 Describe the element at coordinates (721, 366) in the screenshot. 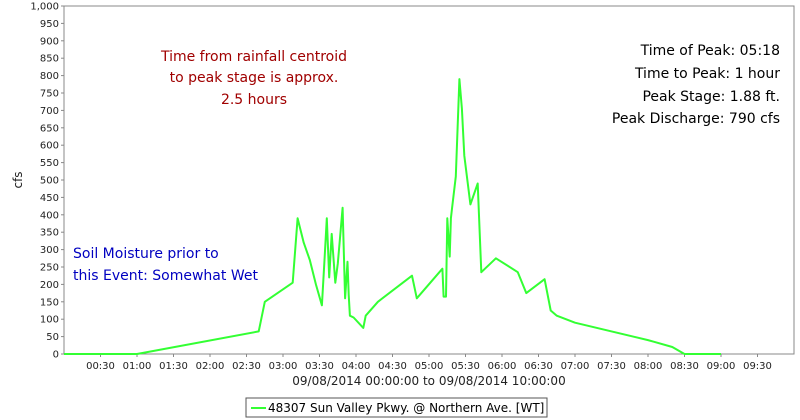

I see `x-tick-label: 09:00` at that location.